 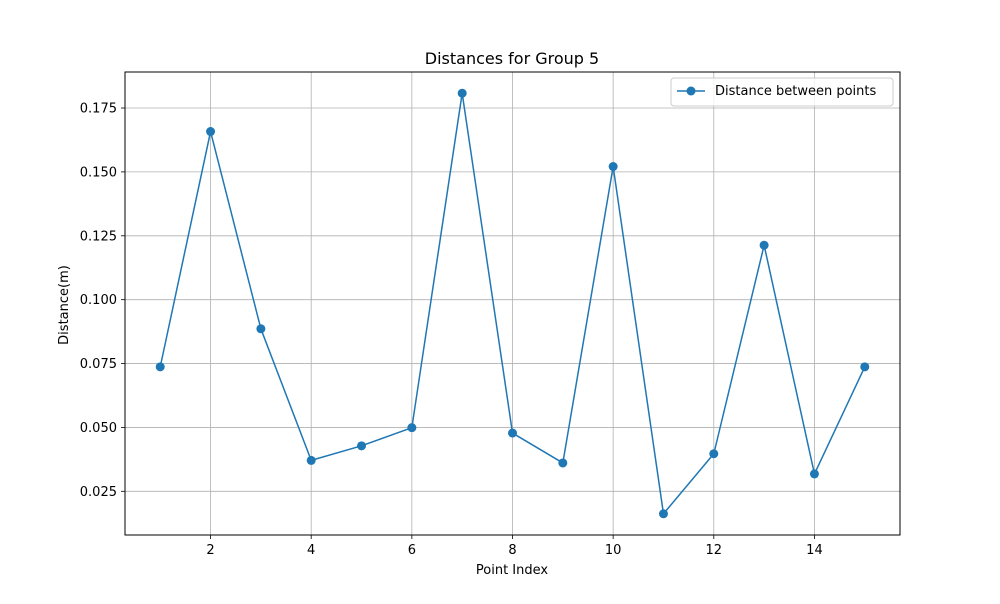 I want to click on y-axis-ticks: 0.025 0.050 0.075 0.100 0.125 0.150 0.175, so click(x=102, y=301).